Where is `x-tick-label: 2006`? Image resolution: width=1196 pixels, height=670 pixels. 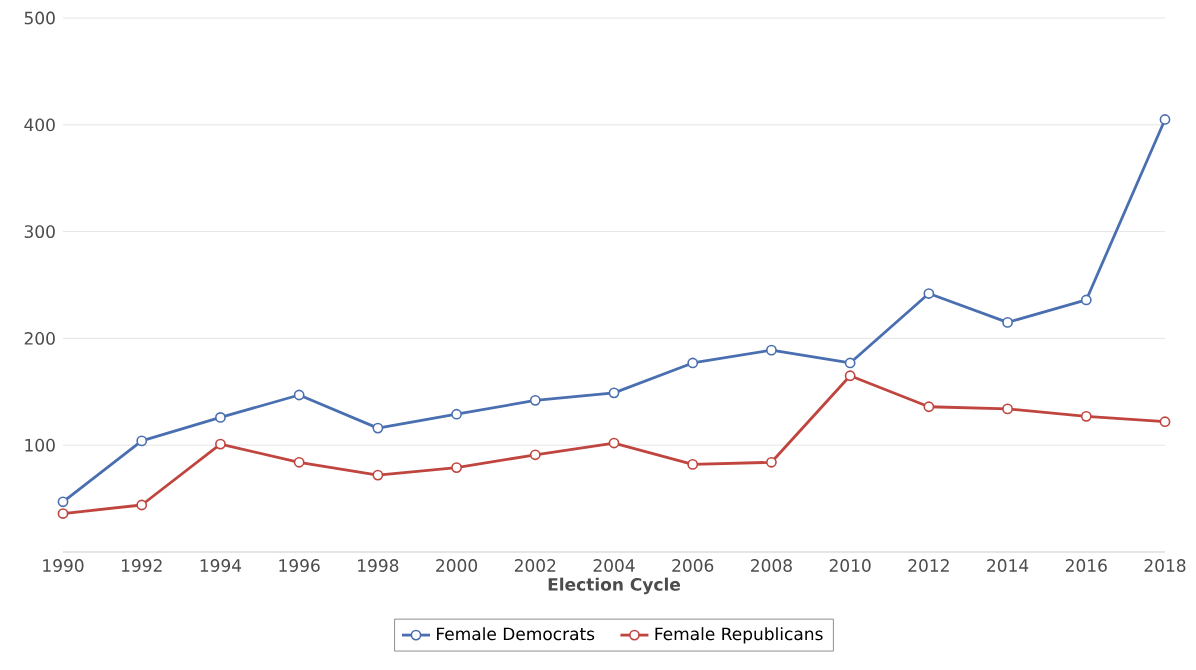
x-tick-label: 2006 is located at coordinates (693, 565).